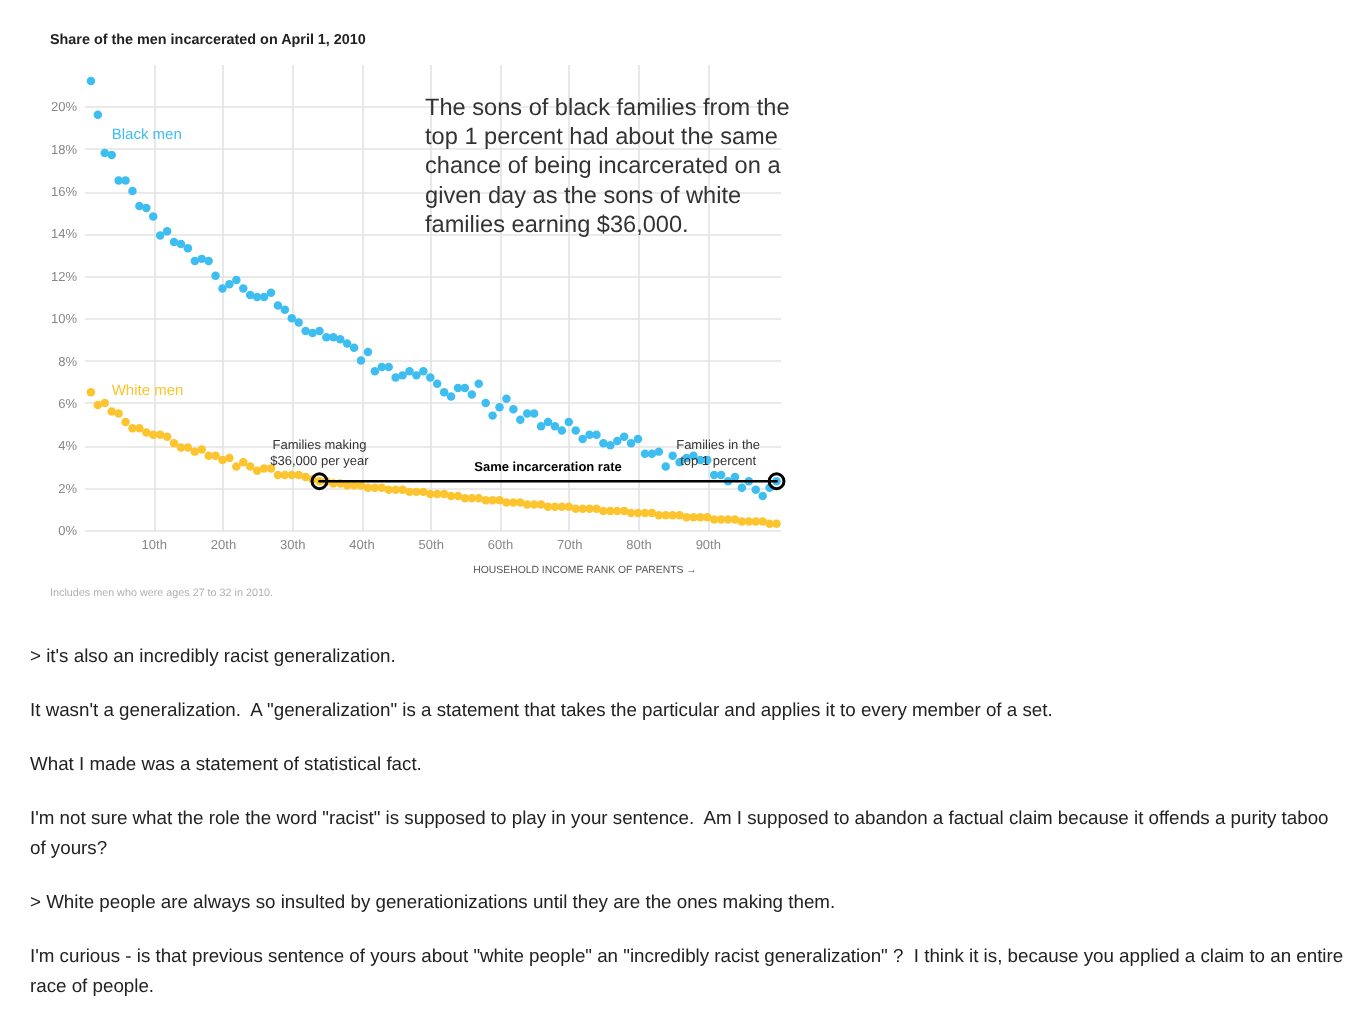  I want to click on annotation: The sons of black families from the top 1 percent had about the same chance of being incarcerated on a given day as the sons of white families earning $36,000., so click(608, 165).